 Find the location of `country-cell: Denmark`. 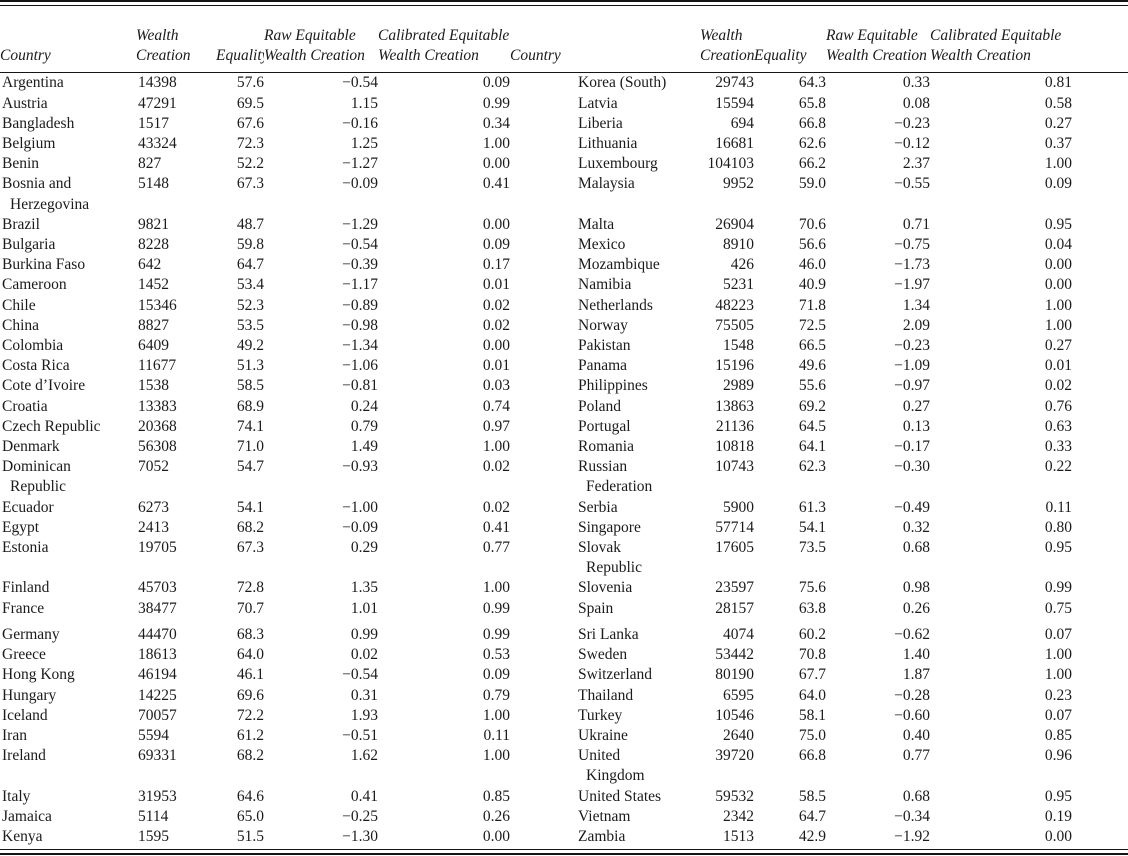

country-cell: Denmark is located at coordinates (68, 447).